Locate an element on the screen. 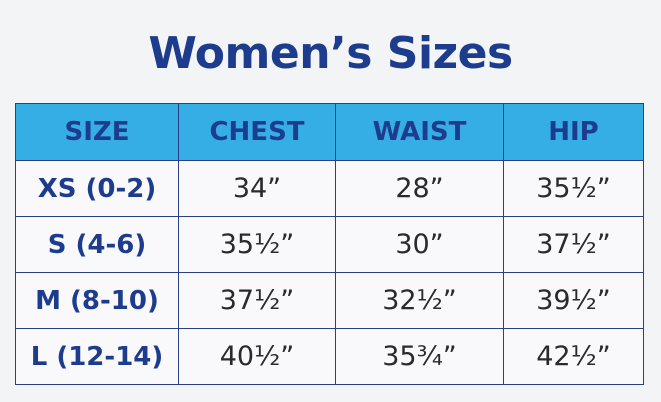 This screenshot has width=661, height=402. table-row: XS (0-2) 34” 28” 35½” is located at coordinates (329, 188).